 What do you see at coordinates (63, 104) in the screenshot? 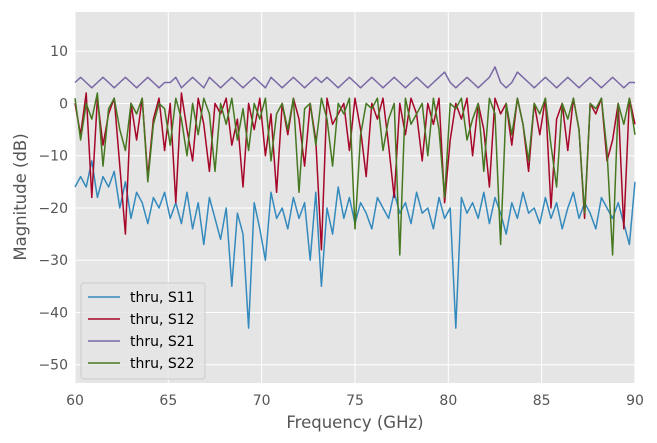
I see `y-tick-label: 0` at bounding box center [63, 104].